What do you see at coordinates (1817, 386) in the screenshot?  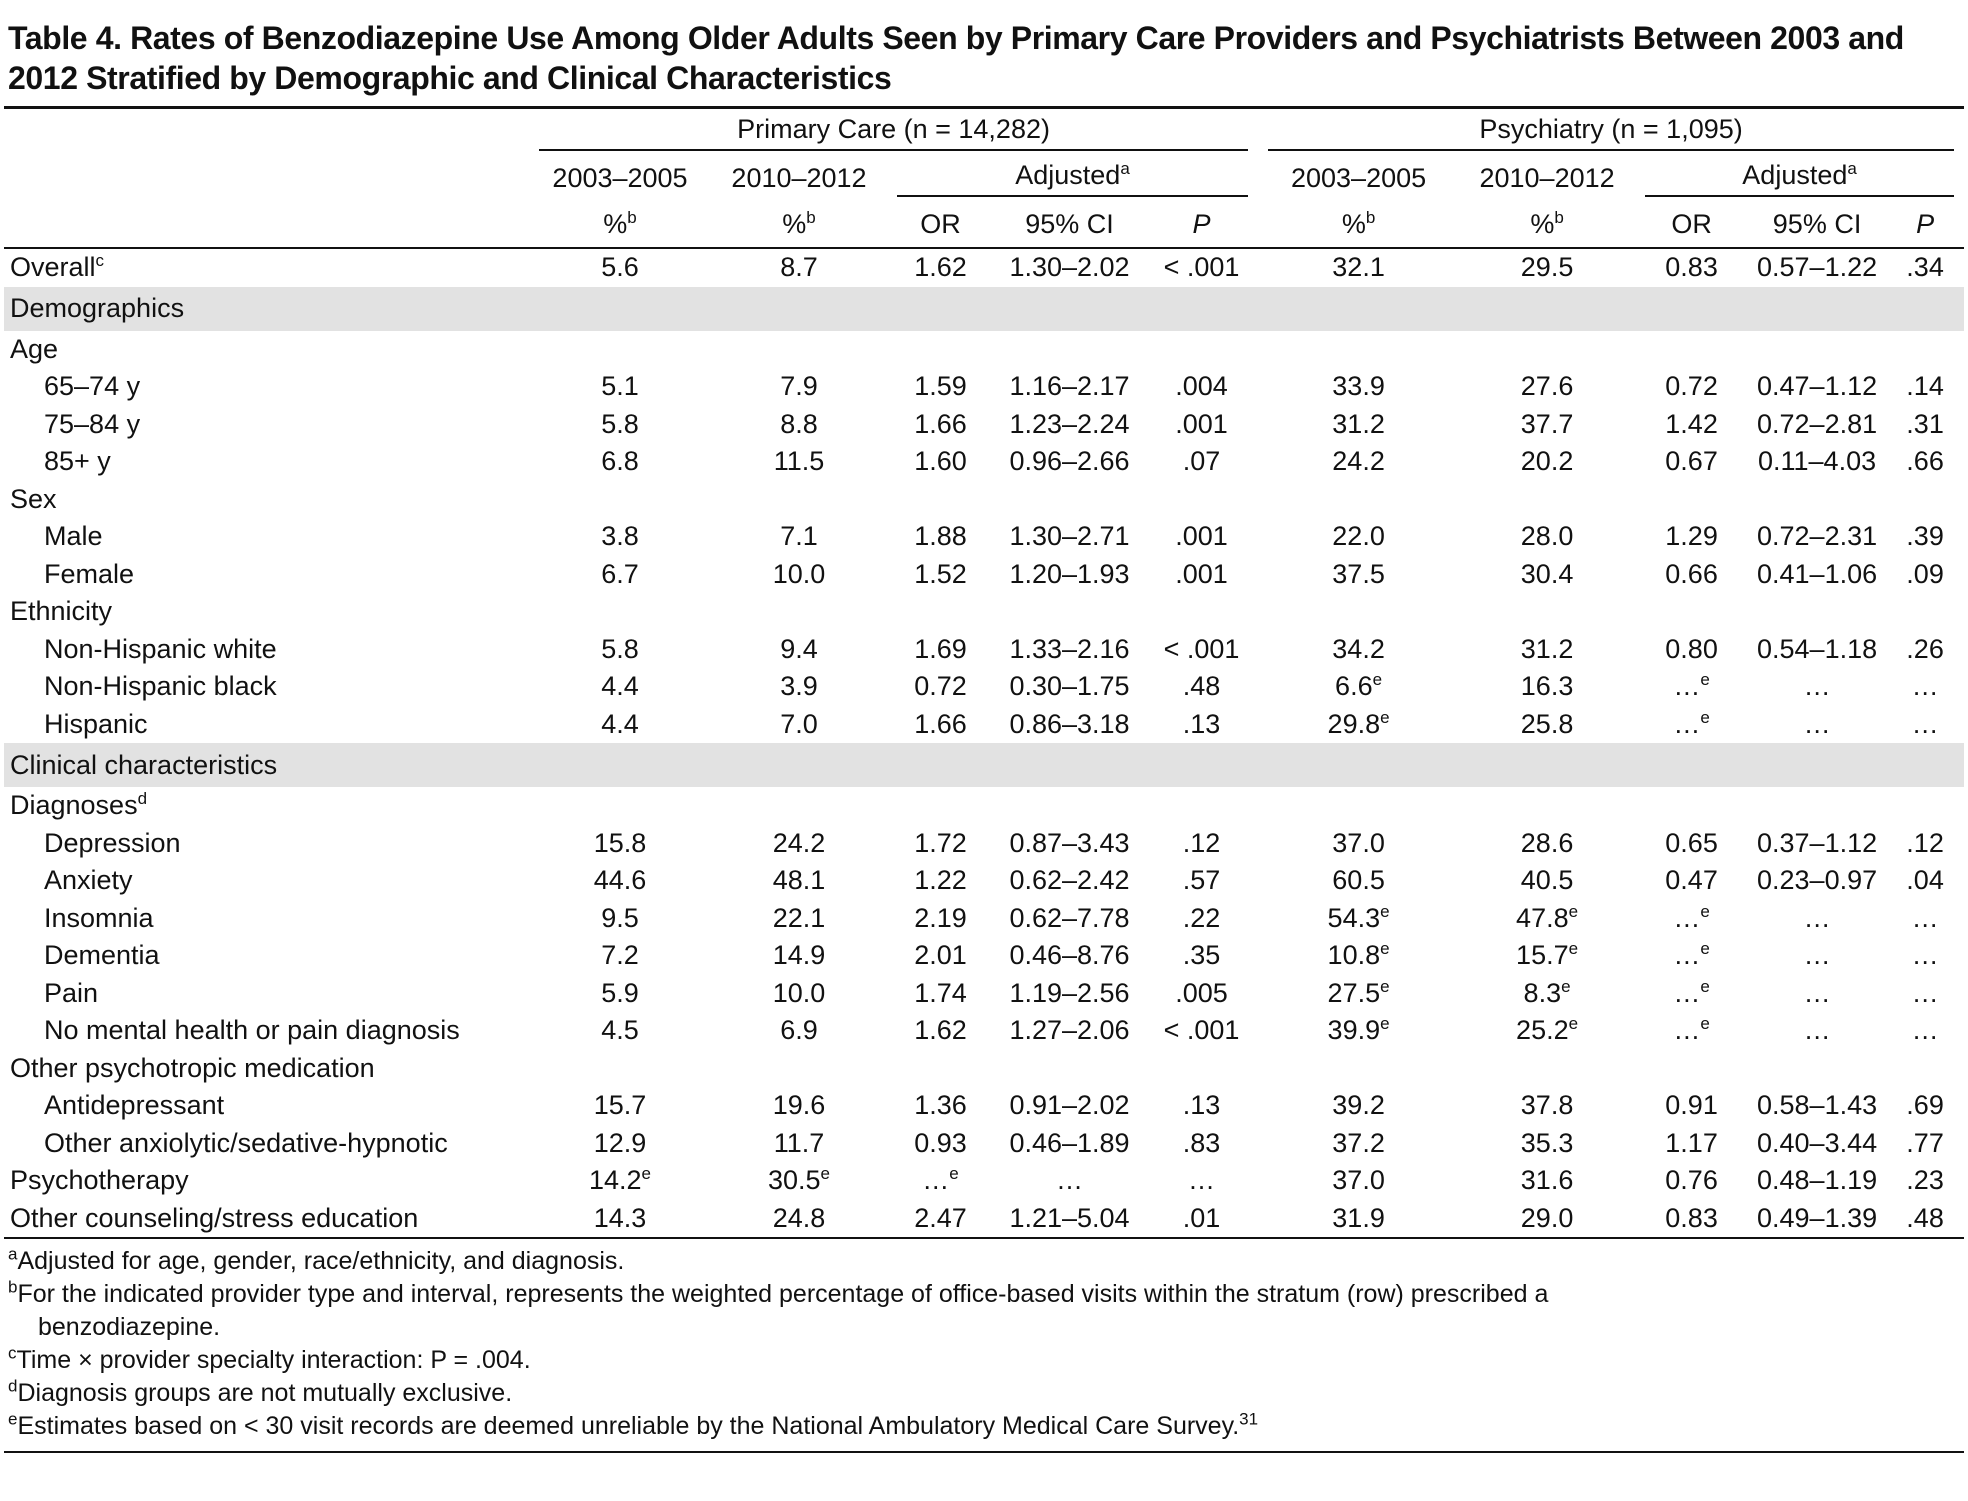 I see `table-cell: 0.47–1.12` at bounding box center [1817, 386].